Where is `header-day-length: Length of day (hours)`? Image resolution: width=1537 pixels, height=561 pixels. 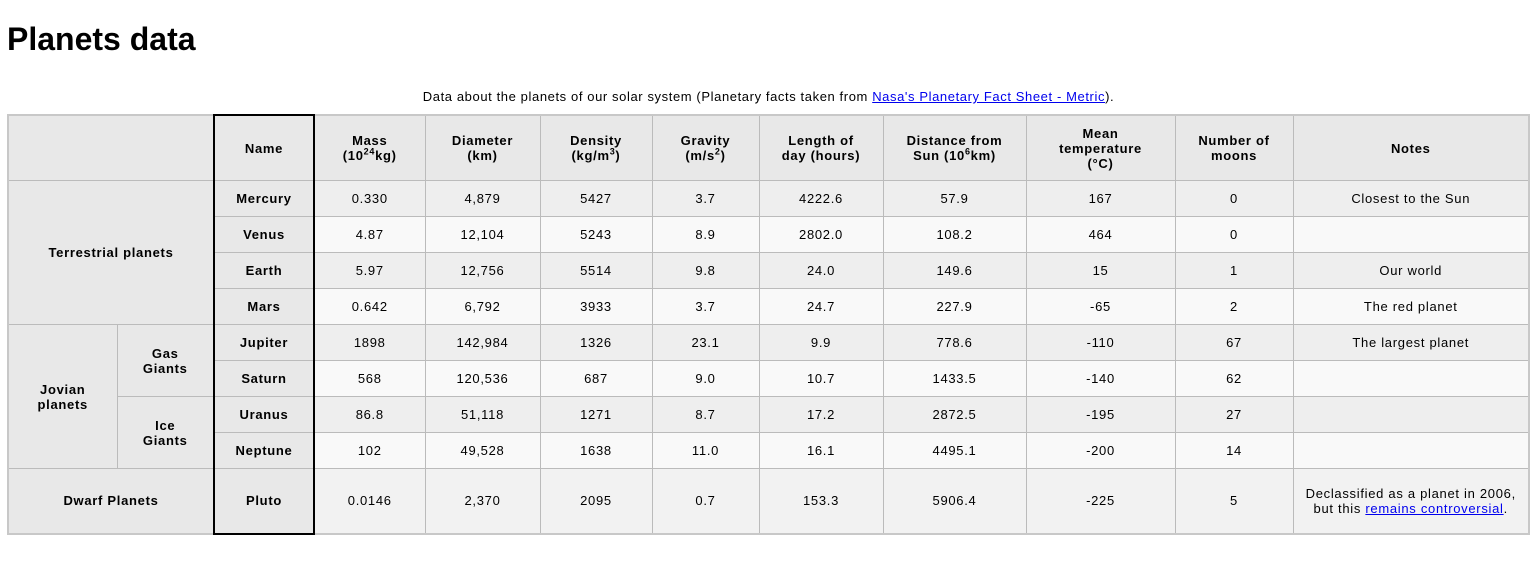 header-day-length: Length of day (hours) is located at coordinates (821, 147).